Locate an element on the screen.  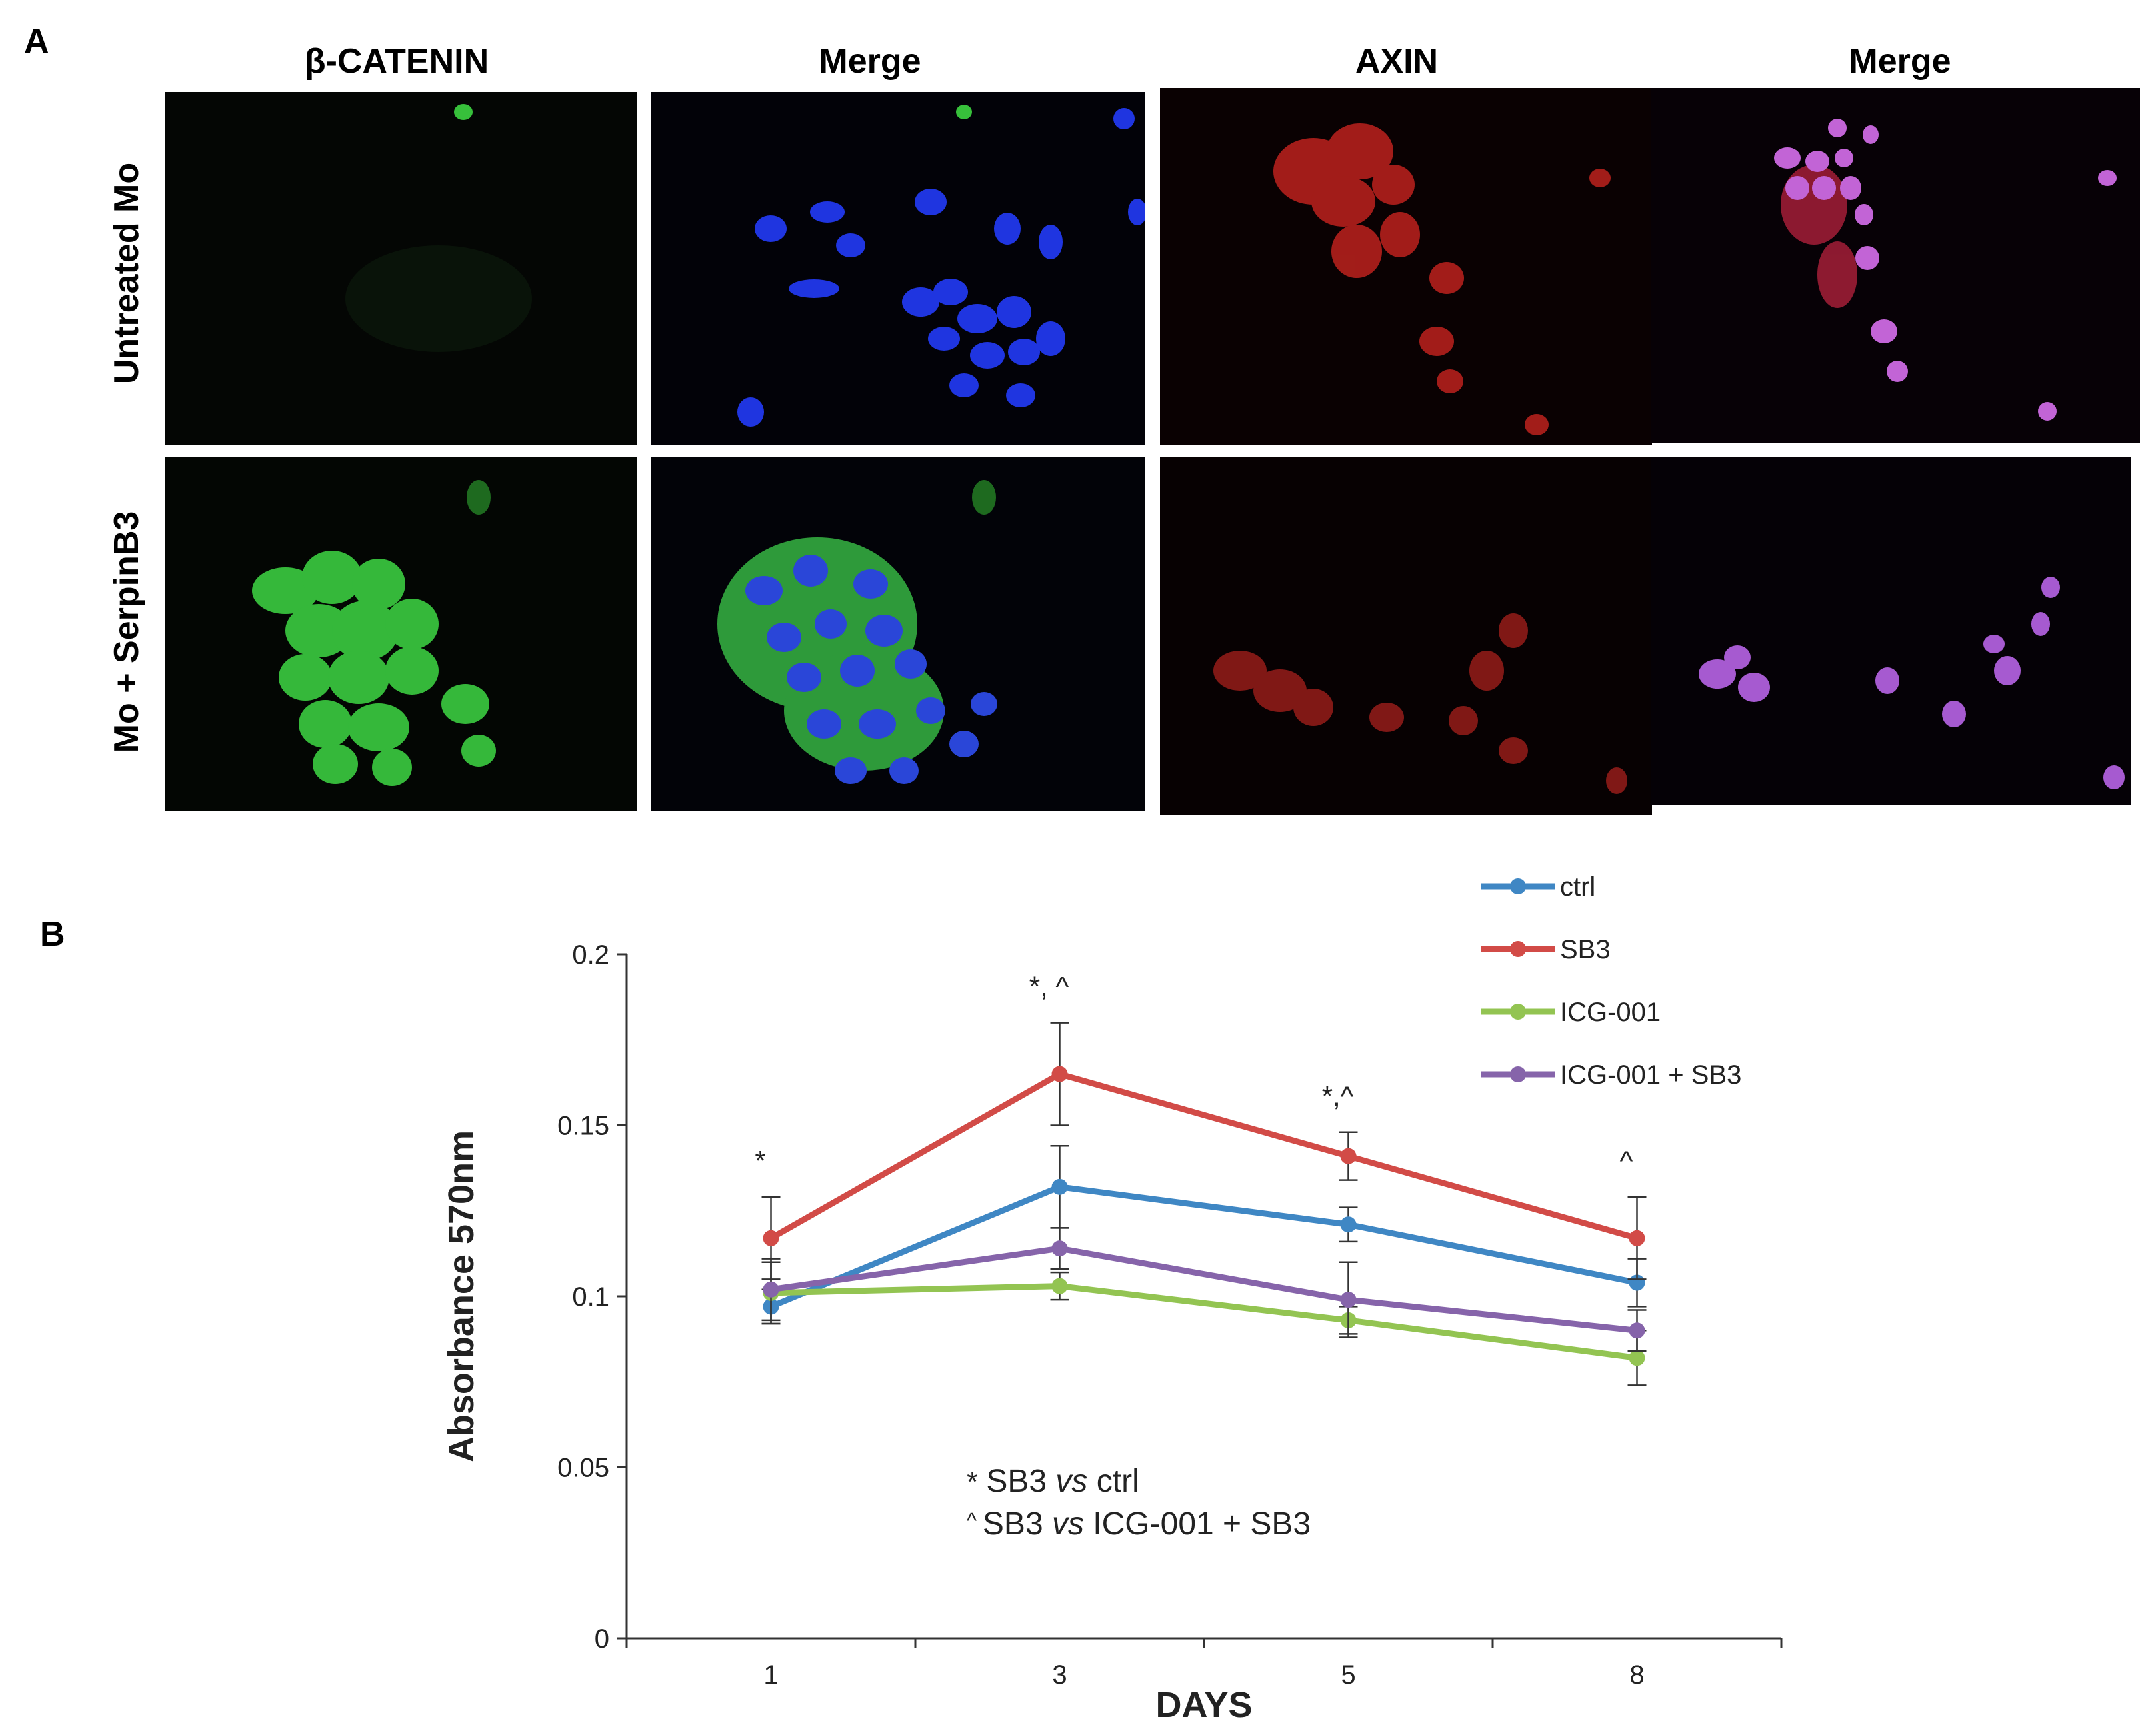
column-title-axin: AXIN is located at coordinates (1397, 61).